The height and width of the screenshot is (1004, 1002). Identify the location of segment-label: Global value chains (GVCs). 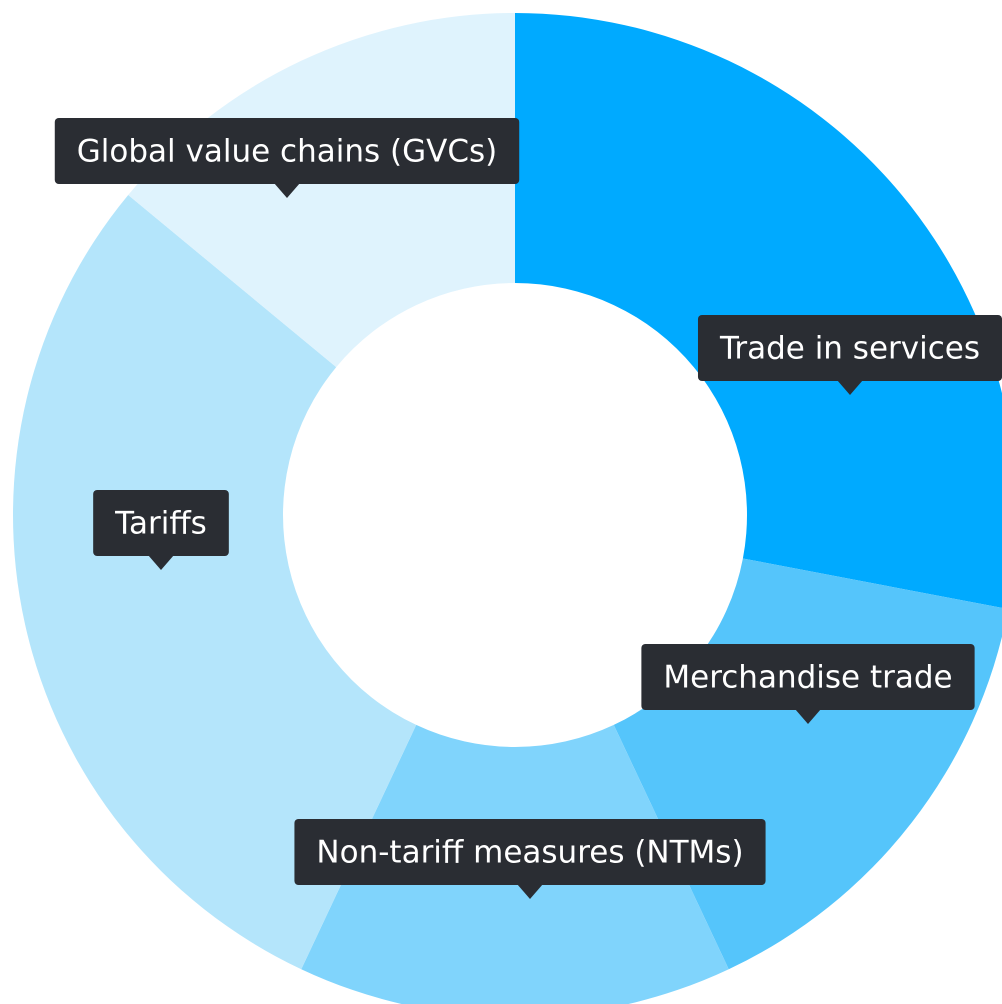
(287, 158).